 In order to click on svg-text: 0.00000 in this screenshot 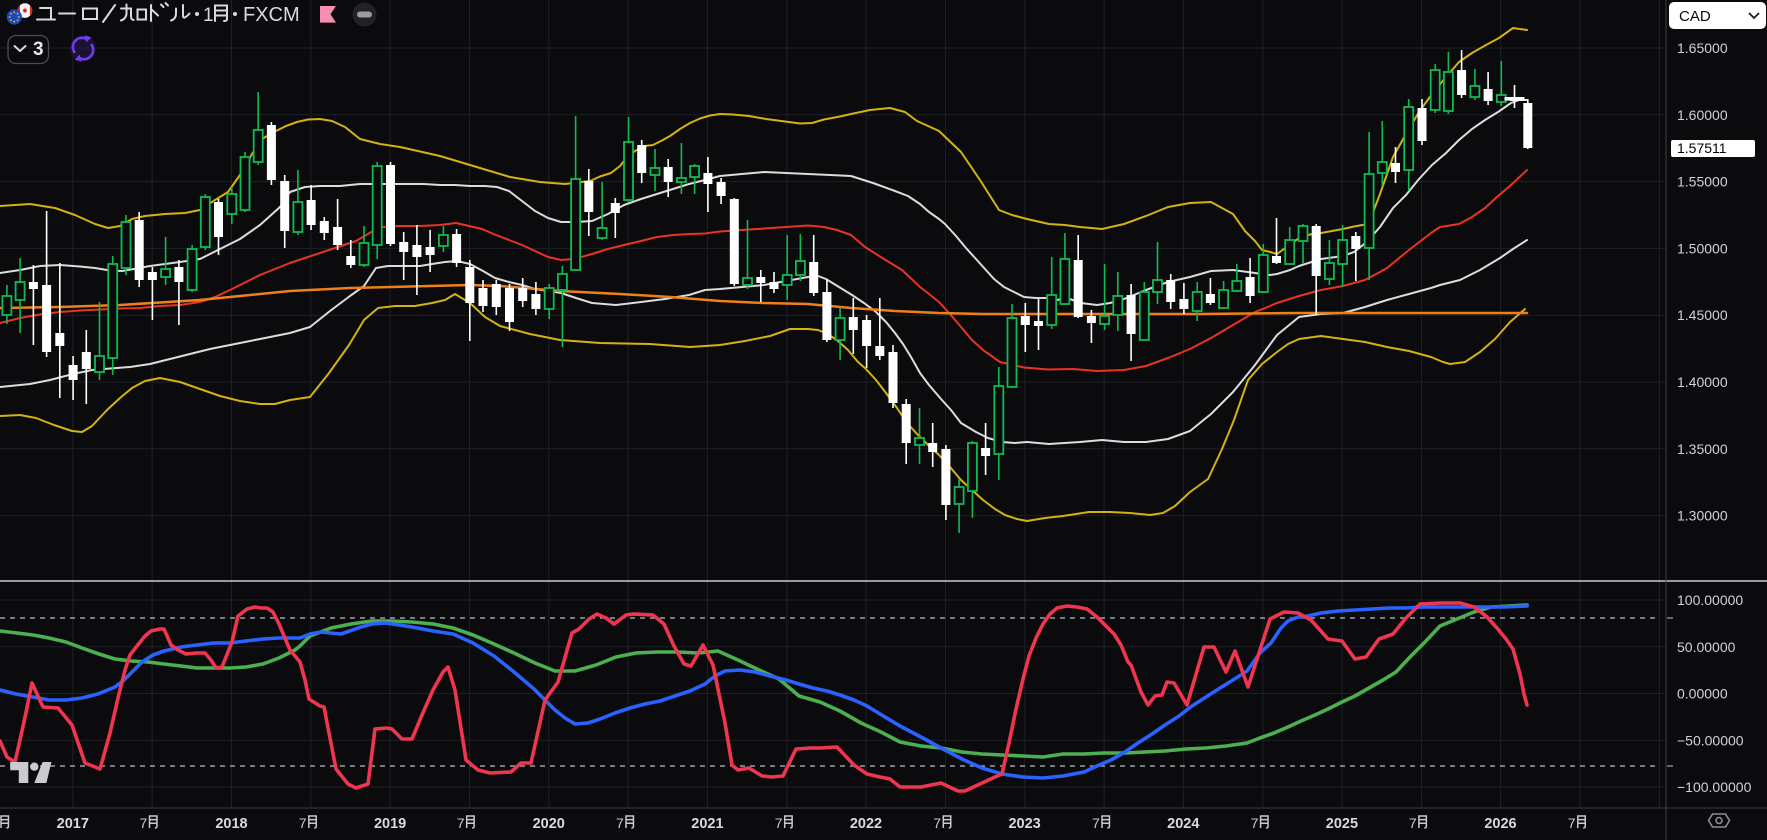, I will do `click(1702, 694)`.